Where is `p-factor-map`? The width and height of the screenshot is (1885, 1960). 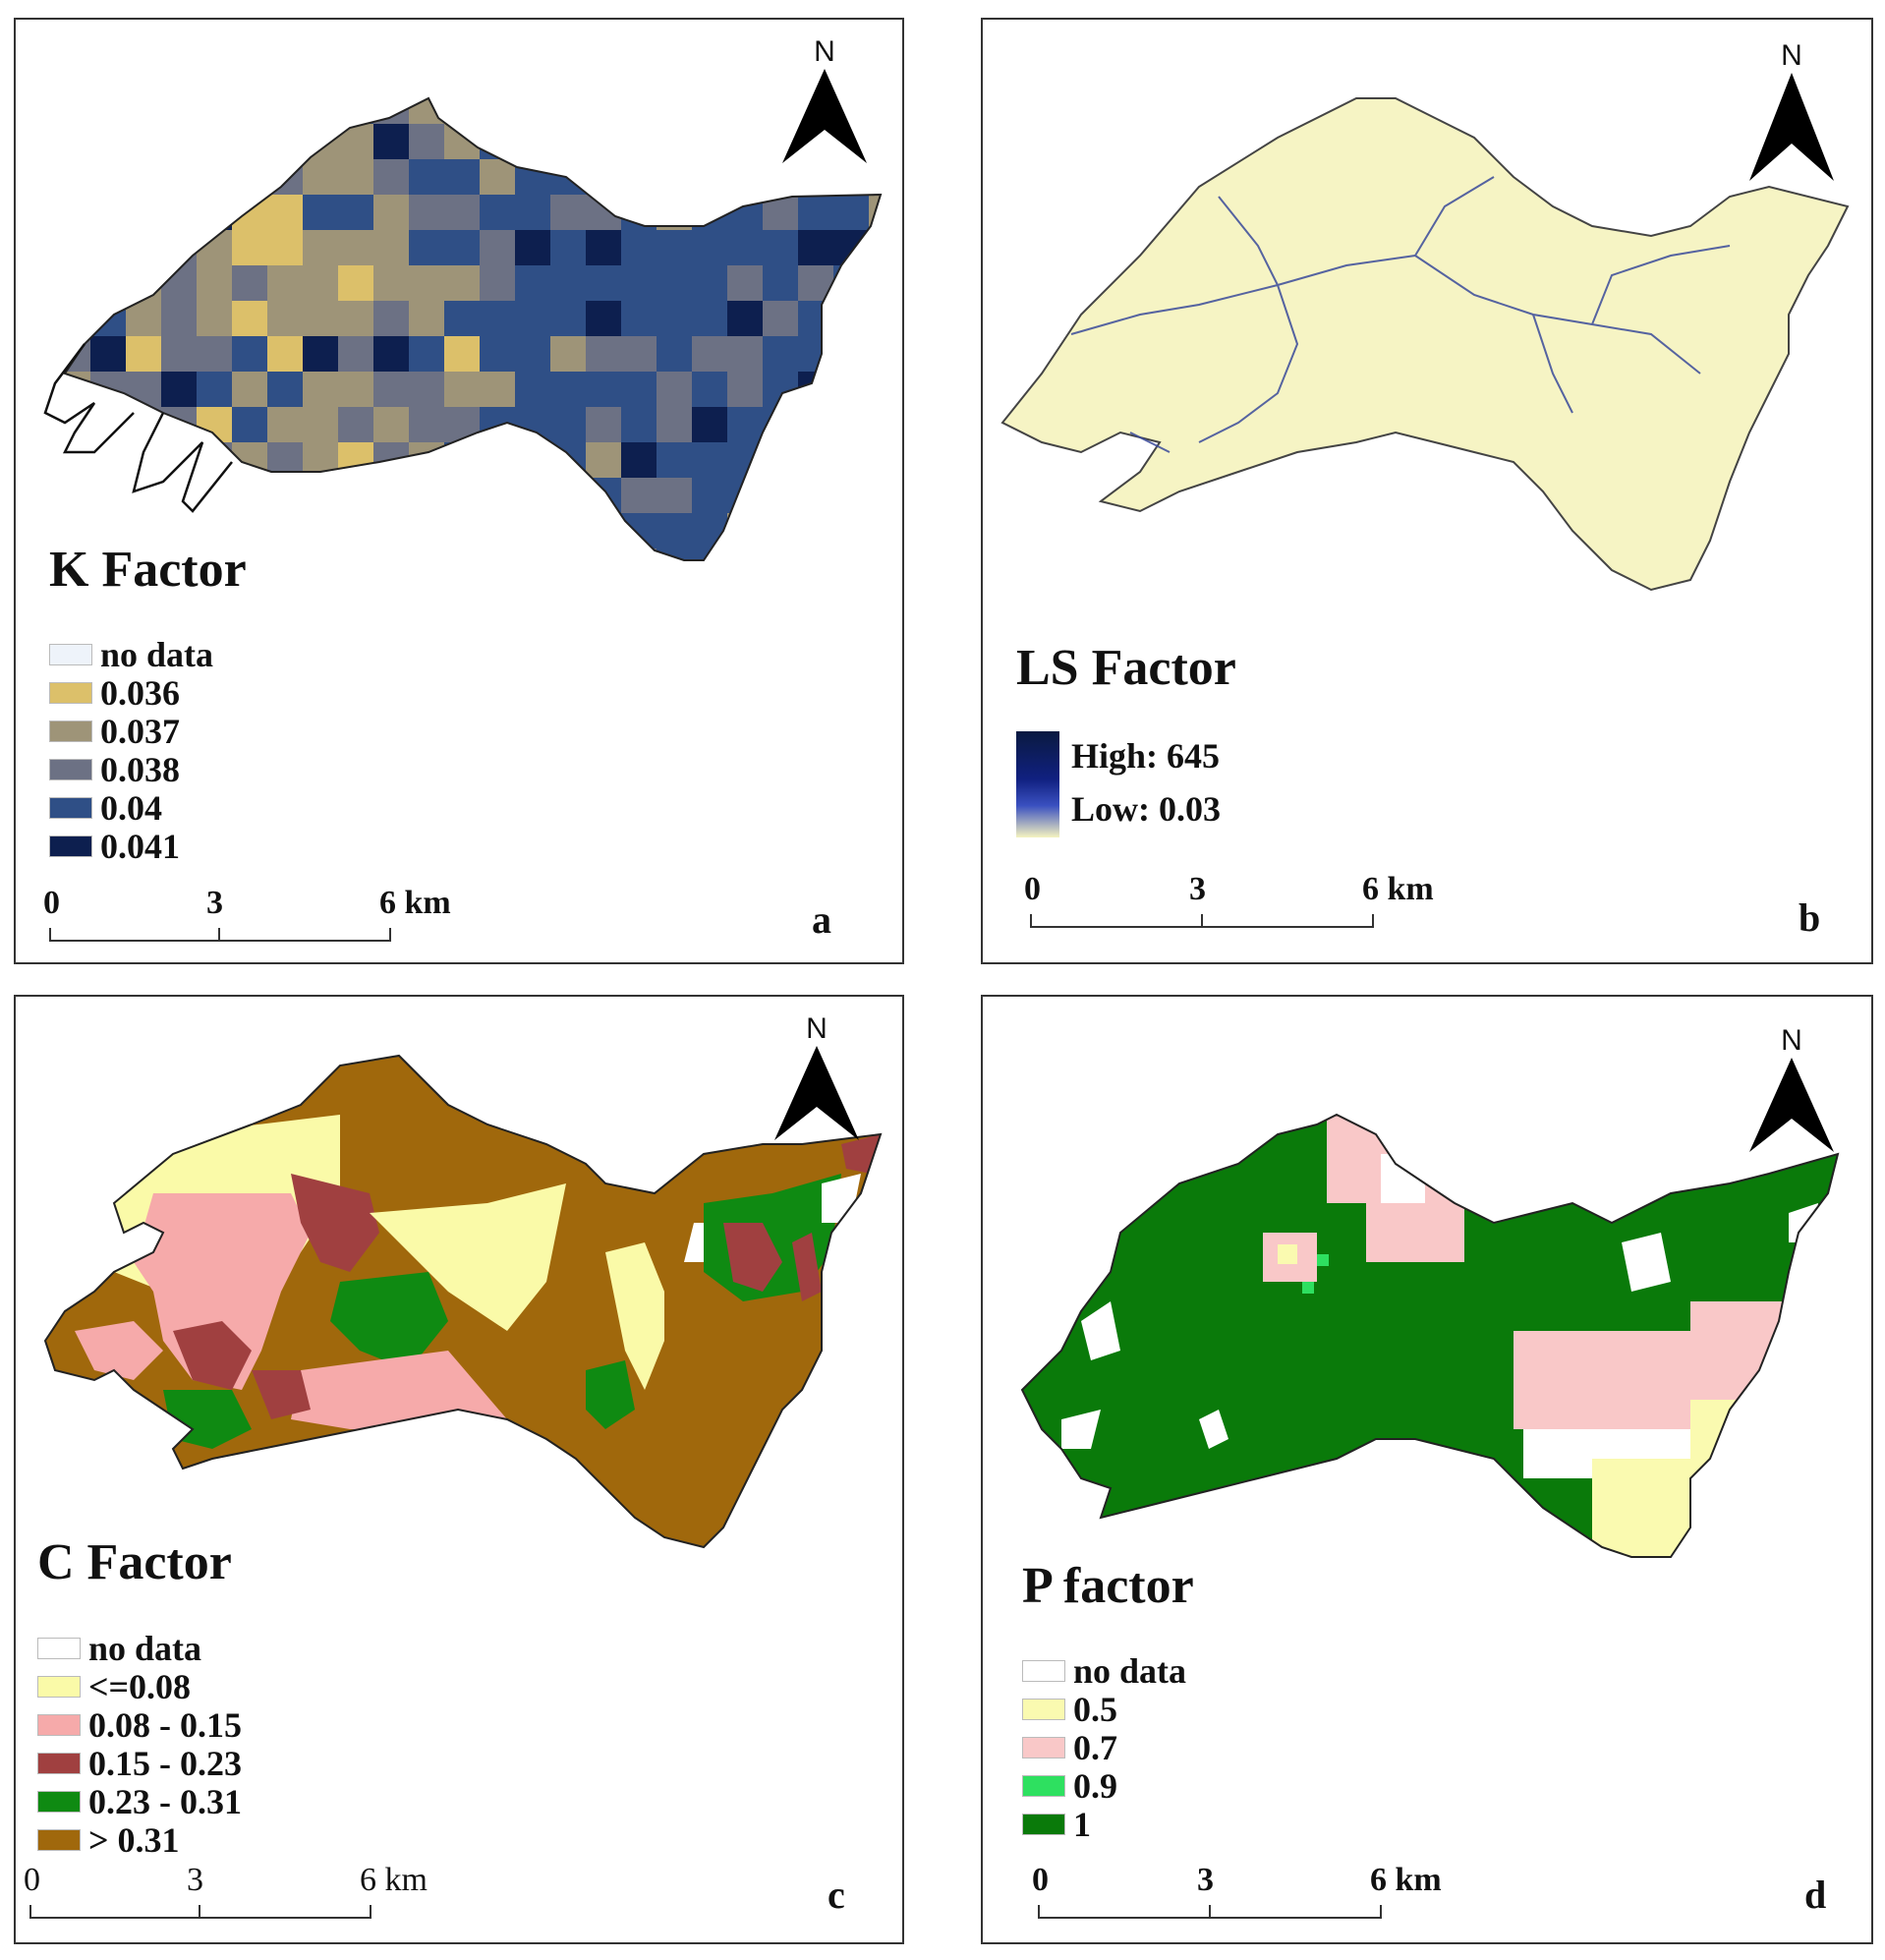 p-factor-map is located at coordinates (1430, 1336).